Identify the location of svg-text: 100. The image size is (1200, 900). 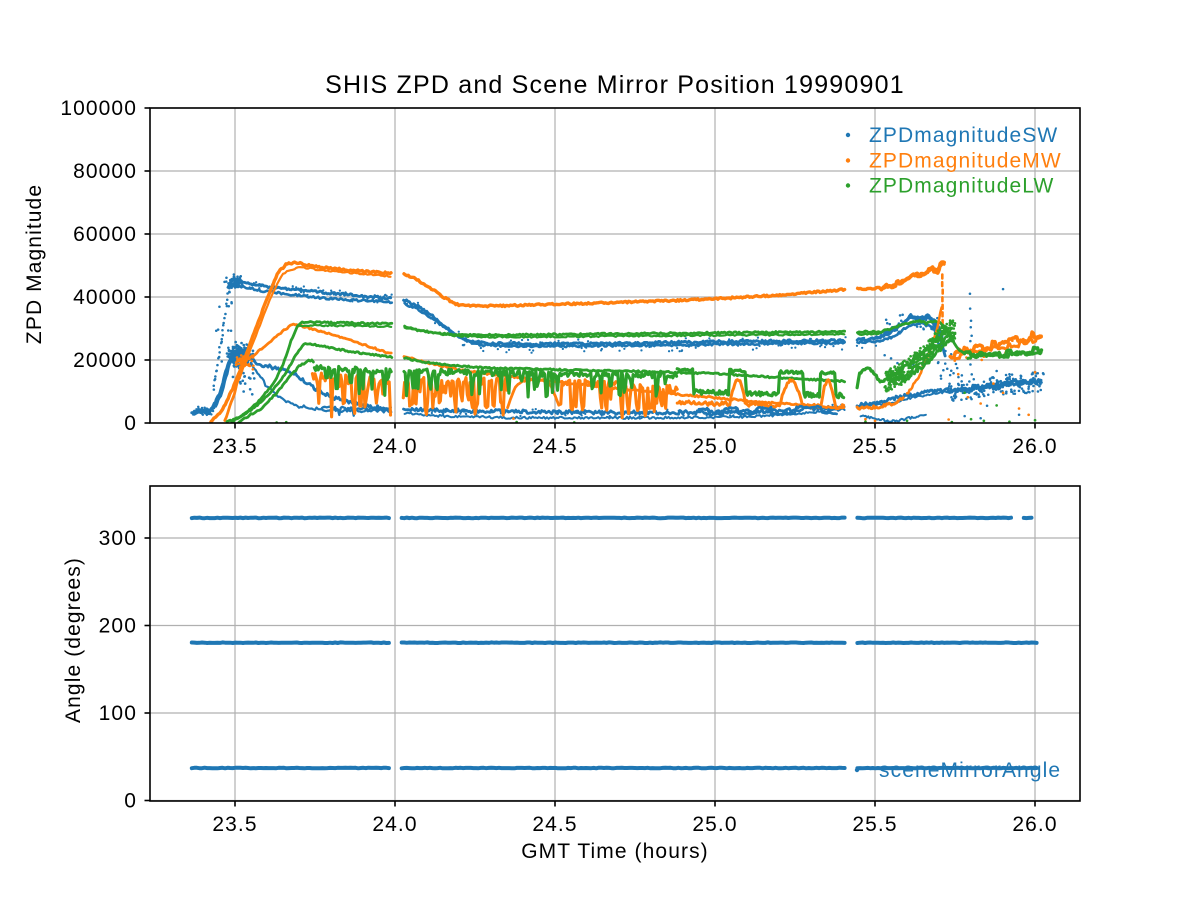
(118, 713).